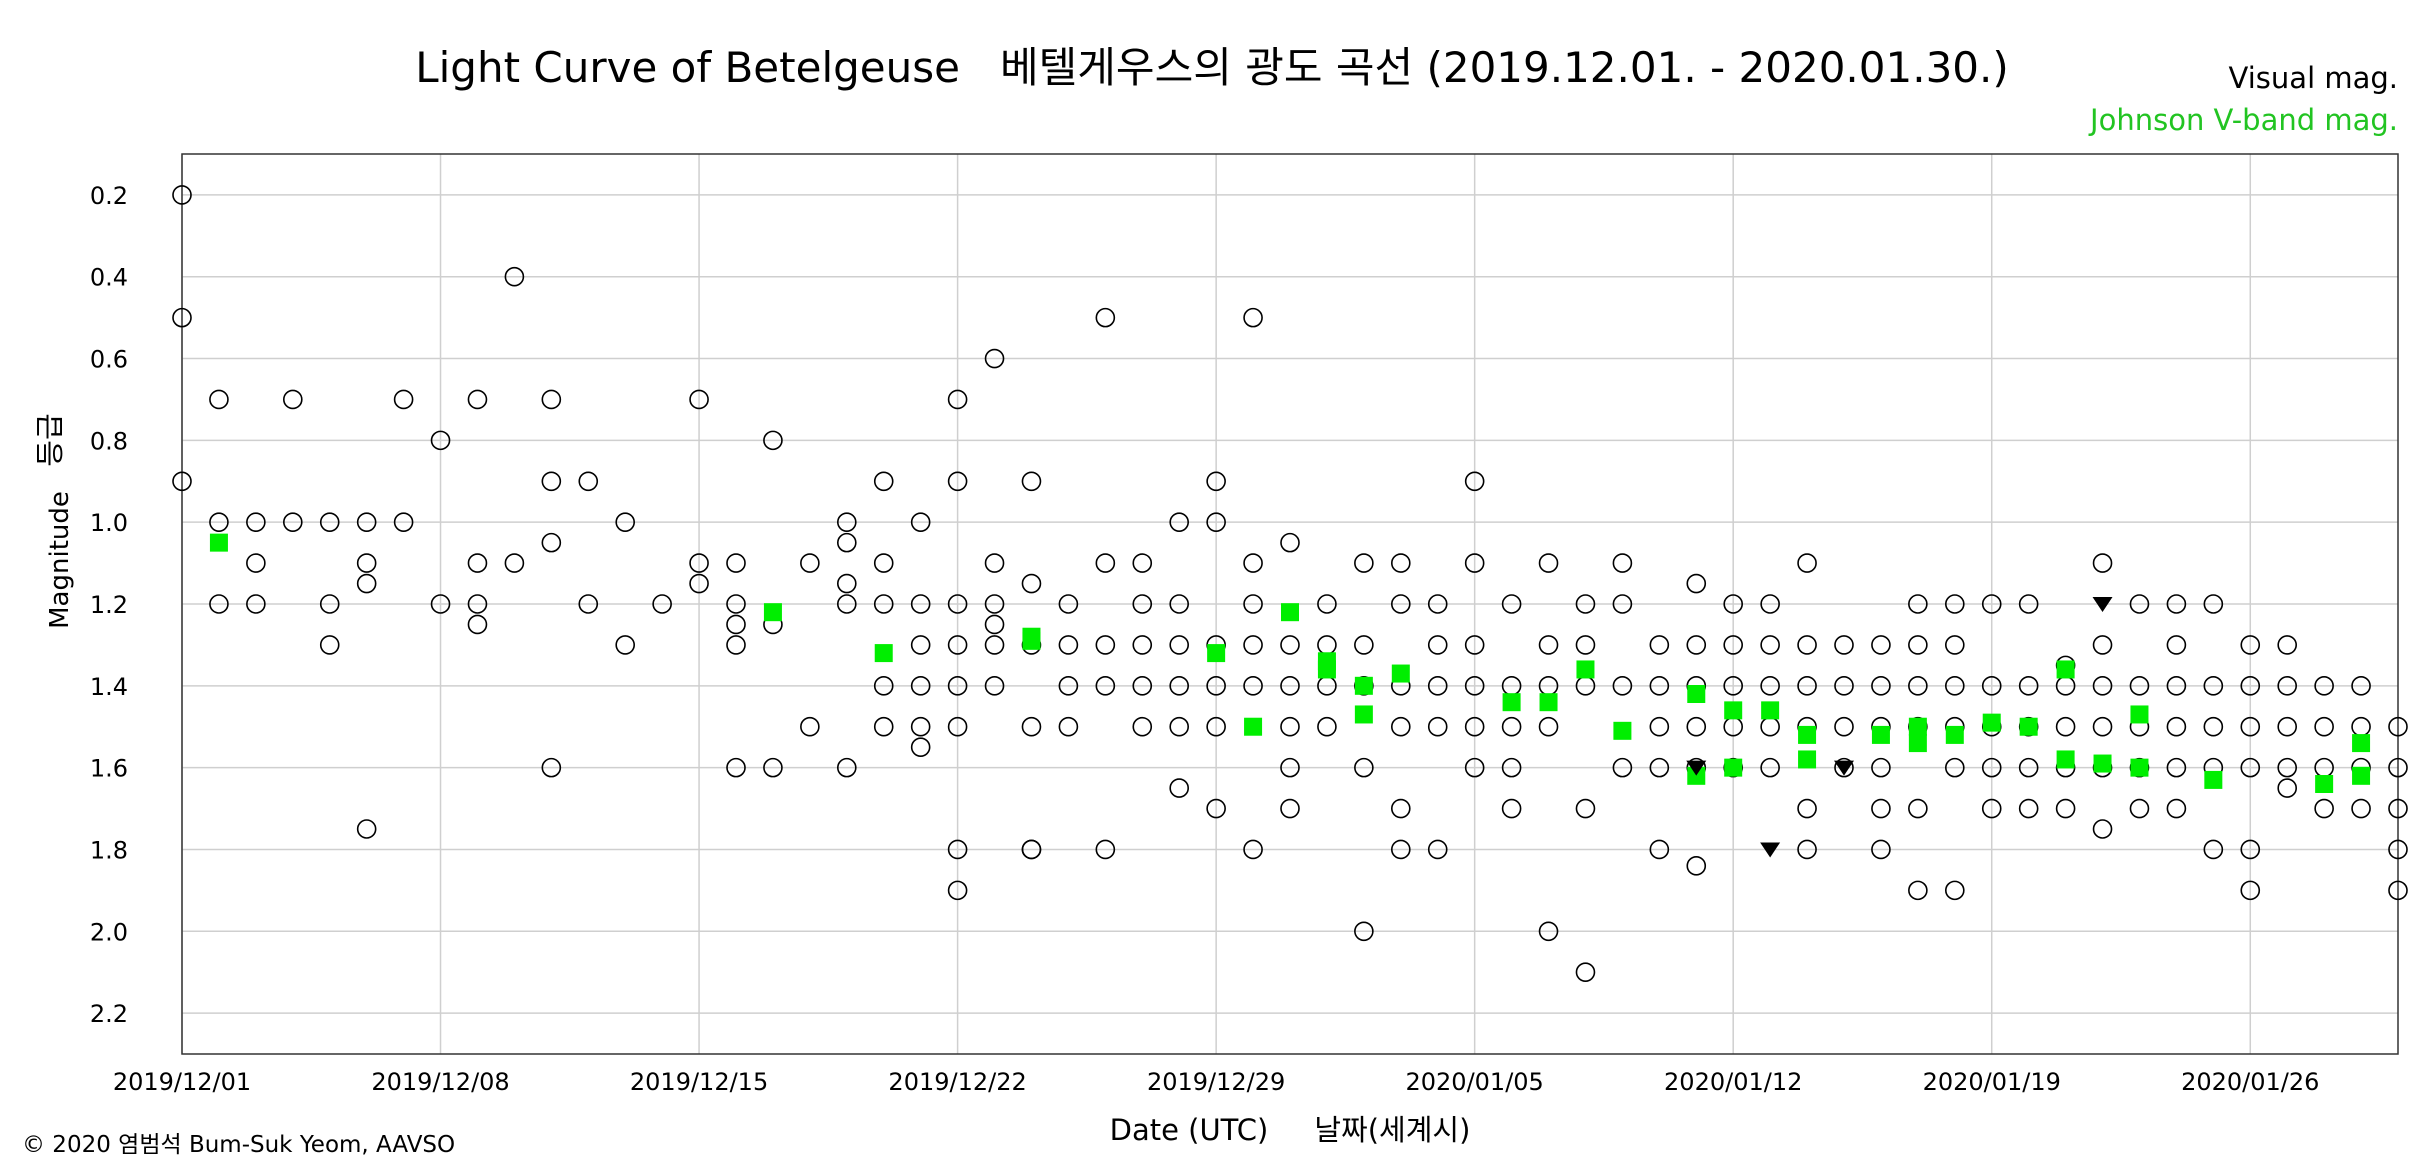 The width and height of the screenshot is (2425, 1170). What do you see at coordinates (957, 1082) in the screenshot?
I see `x-tick-label: 2019/12/22` at bounding box center [957, 1082].